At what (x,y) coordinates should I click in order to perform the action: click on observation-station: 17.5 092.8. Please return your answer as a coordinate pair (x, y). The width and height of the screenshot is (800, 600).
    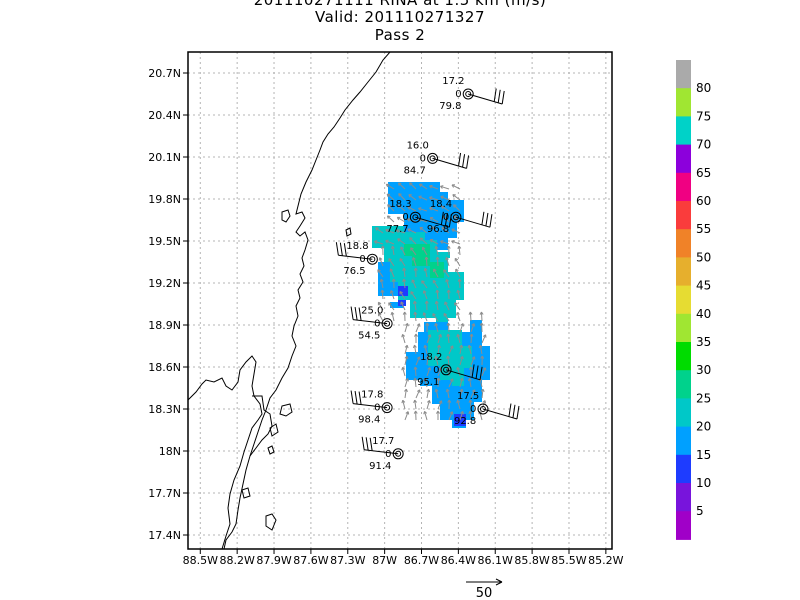
    Looking at the image, I should click on (487, 409).